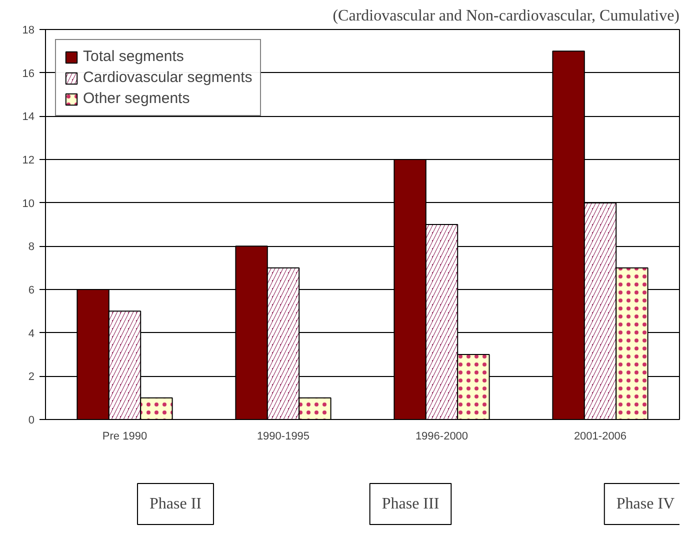 The image size is (694, 539). Describe the element at coordinates (283, 436) in the screenshot. I see `x-tick-label: 1990-1995` at that location.